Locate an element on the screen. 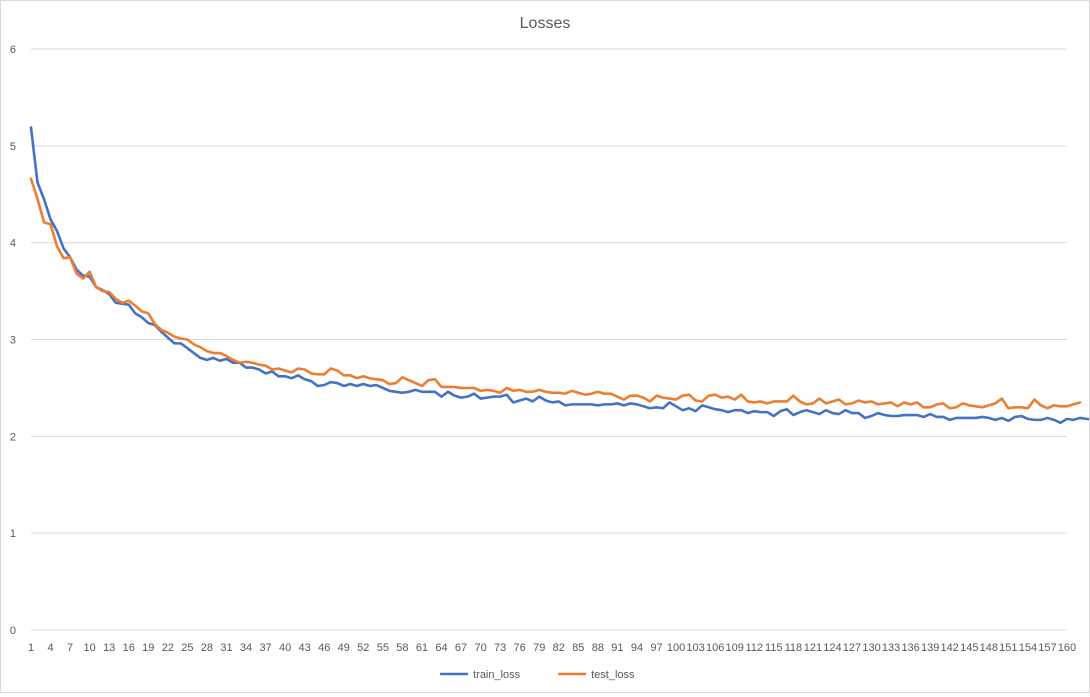 The image size is (1090, 697). chart-title: Losses is located at coordinates (545, 23).